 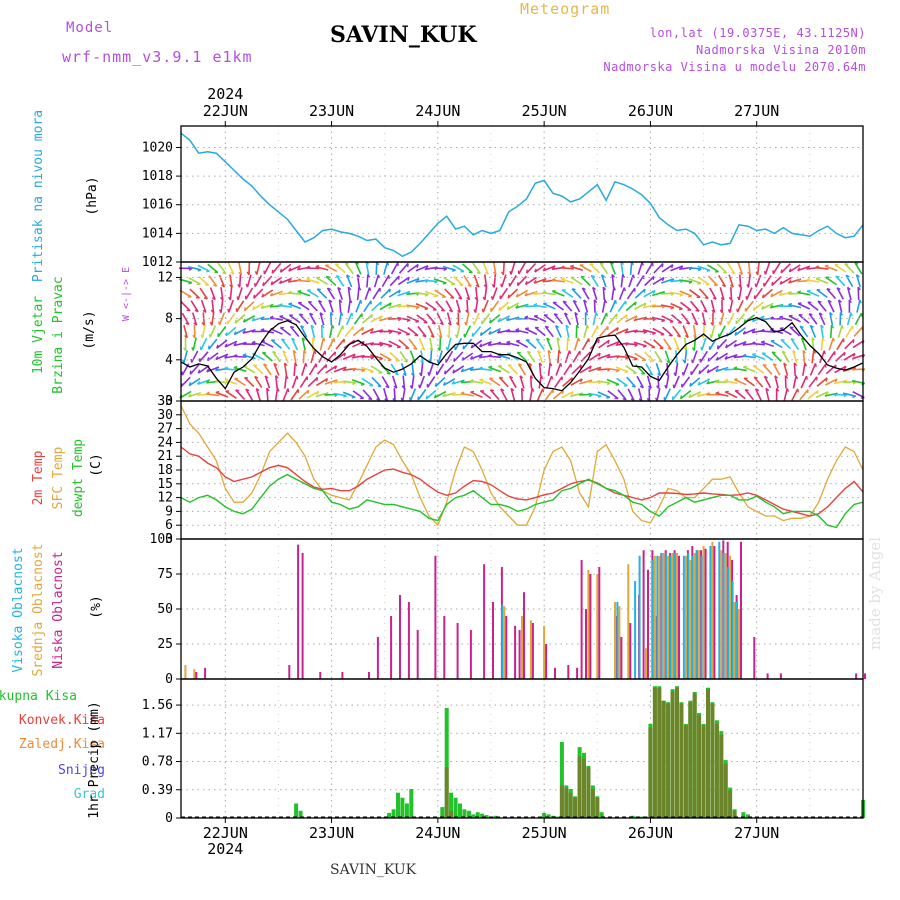 What do you see at coordinates (522, 481) in the screenshot?
I see `temp2m-line` at bounding box center [522, 481].